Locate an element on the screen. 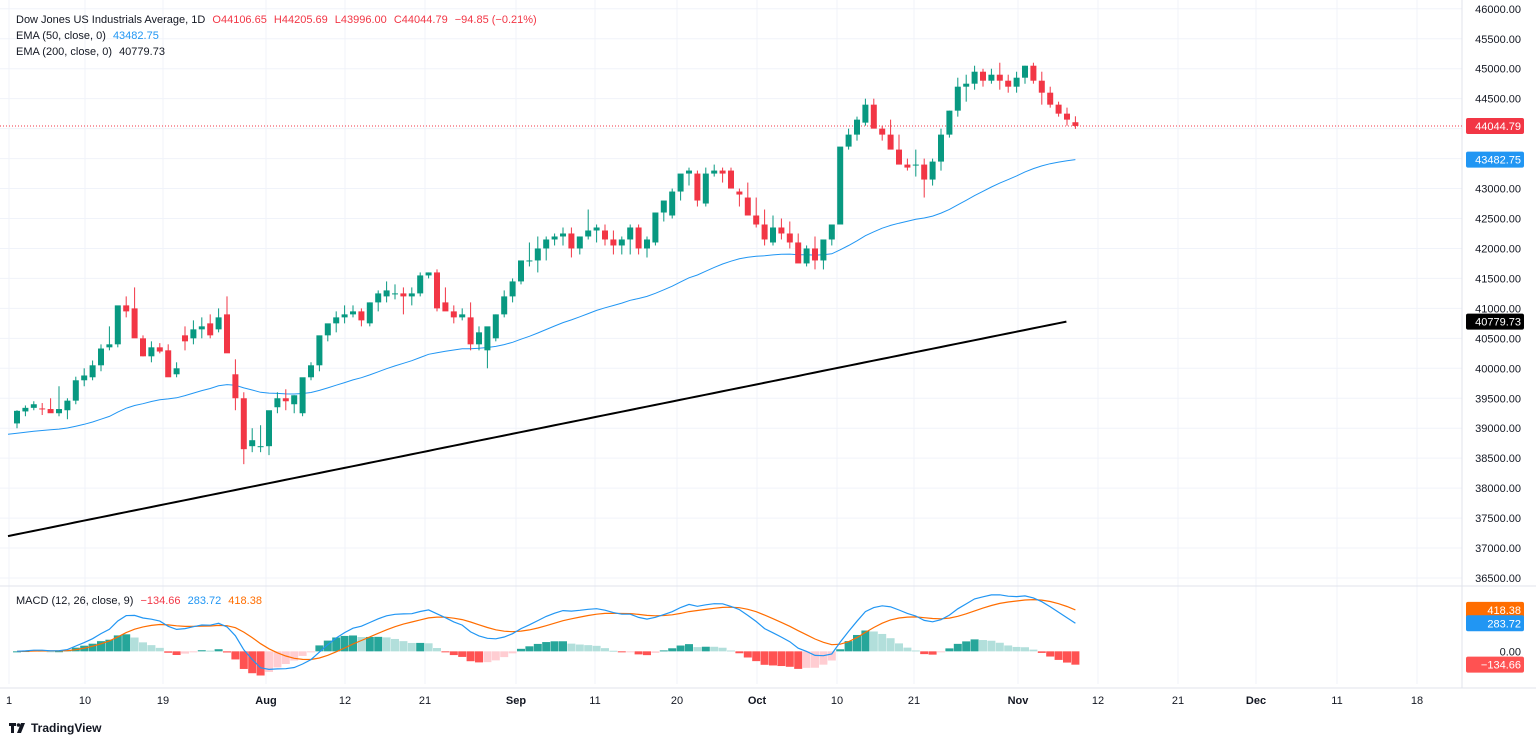 Image resolution: width=1536 pixels, height=744 pixels. price-tag-text-macd-hist: −134.66 is located at coordinates (1501, 666).